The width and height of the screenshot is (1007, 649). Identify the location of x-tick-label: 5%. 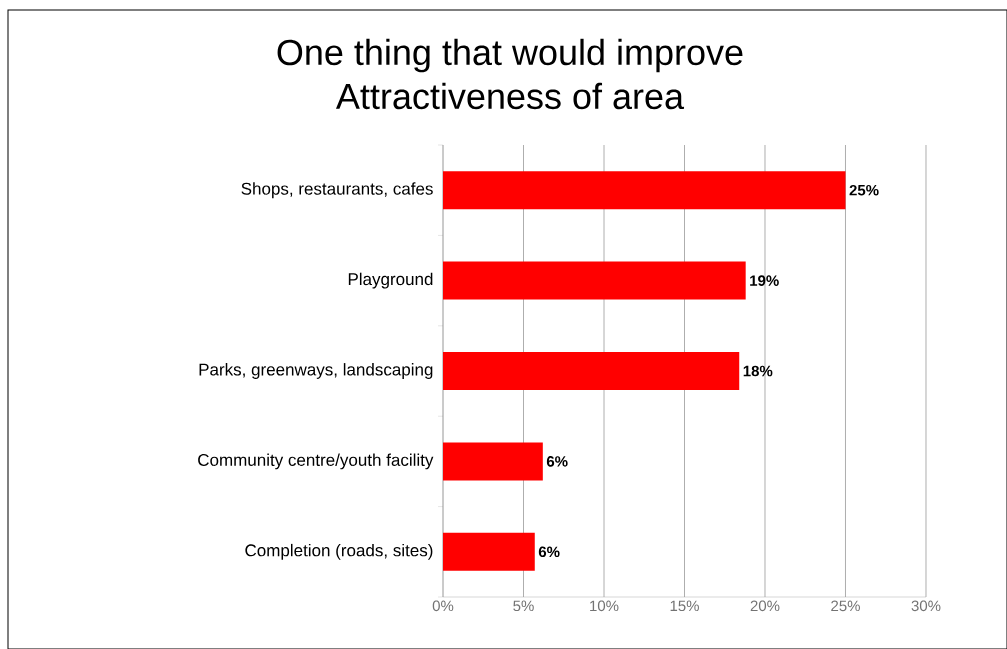
(523, 606).